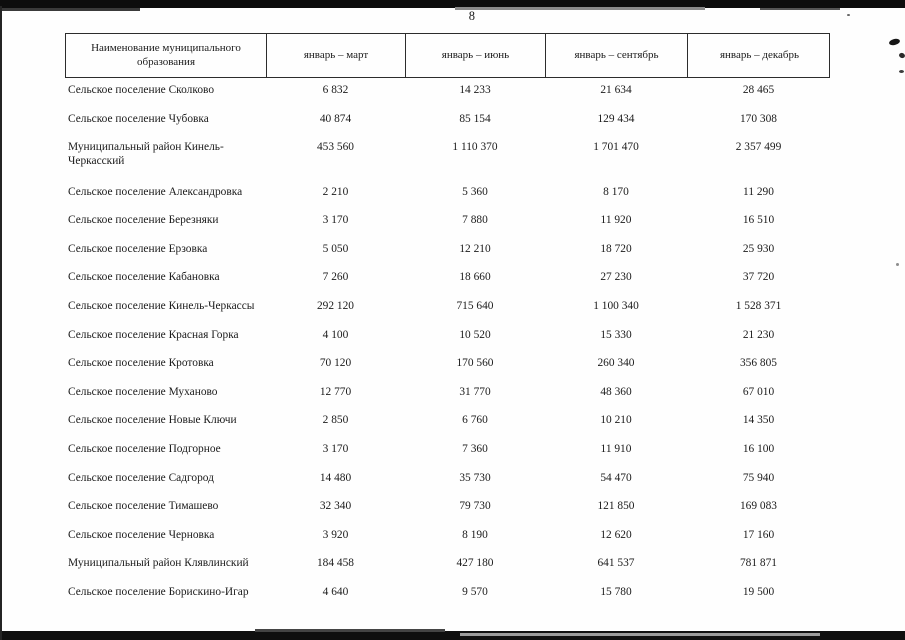 The image size is (905, 640). Describe the element at coordinates (475, 334) in the screenshot. I see `value-jan-jun: 10 520` at that location.